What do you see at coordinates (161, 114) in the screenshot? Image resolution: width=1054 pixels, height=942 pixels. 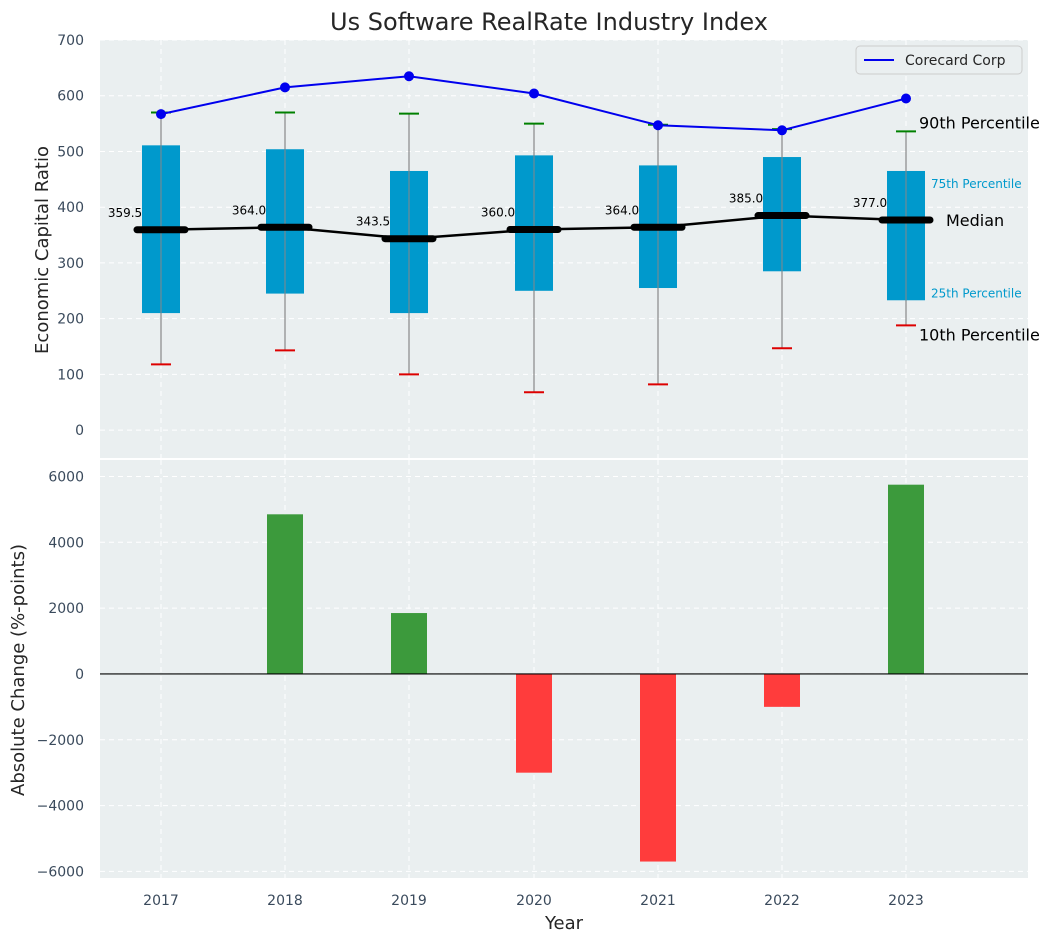 I see `company-point-2017` at bounding box center [161, 114].